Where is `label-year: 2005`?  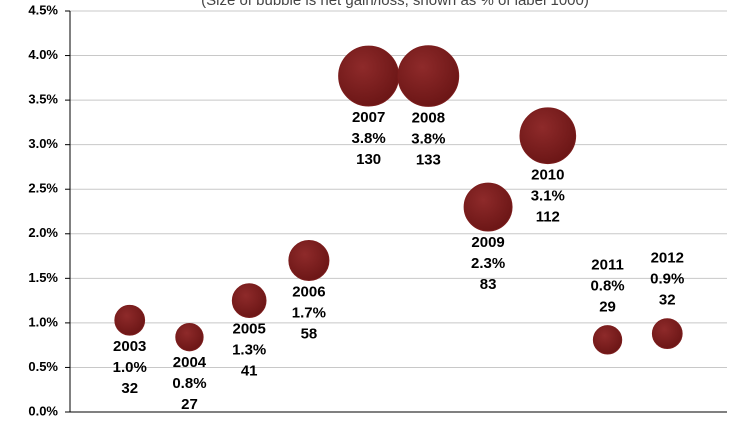
label-year: 2005 is located at coordinates (248, 328).